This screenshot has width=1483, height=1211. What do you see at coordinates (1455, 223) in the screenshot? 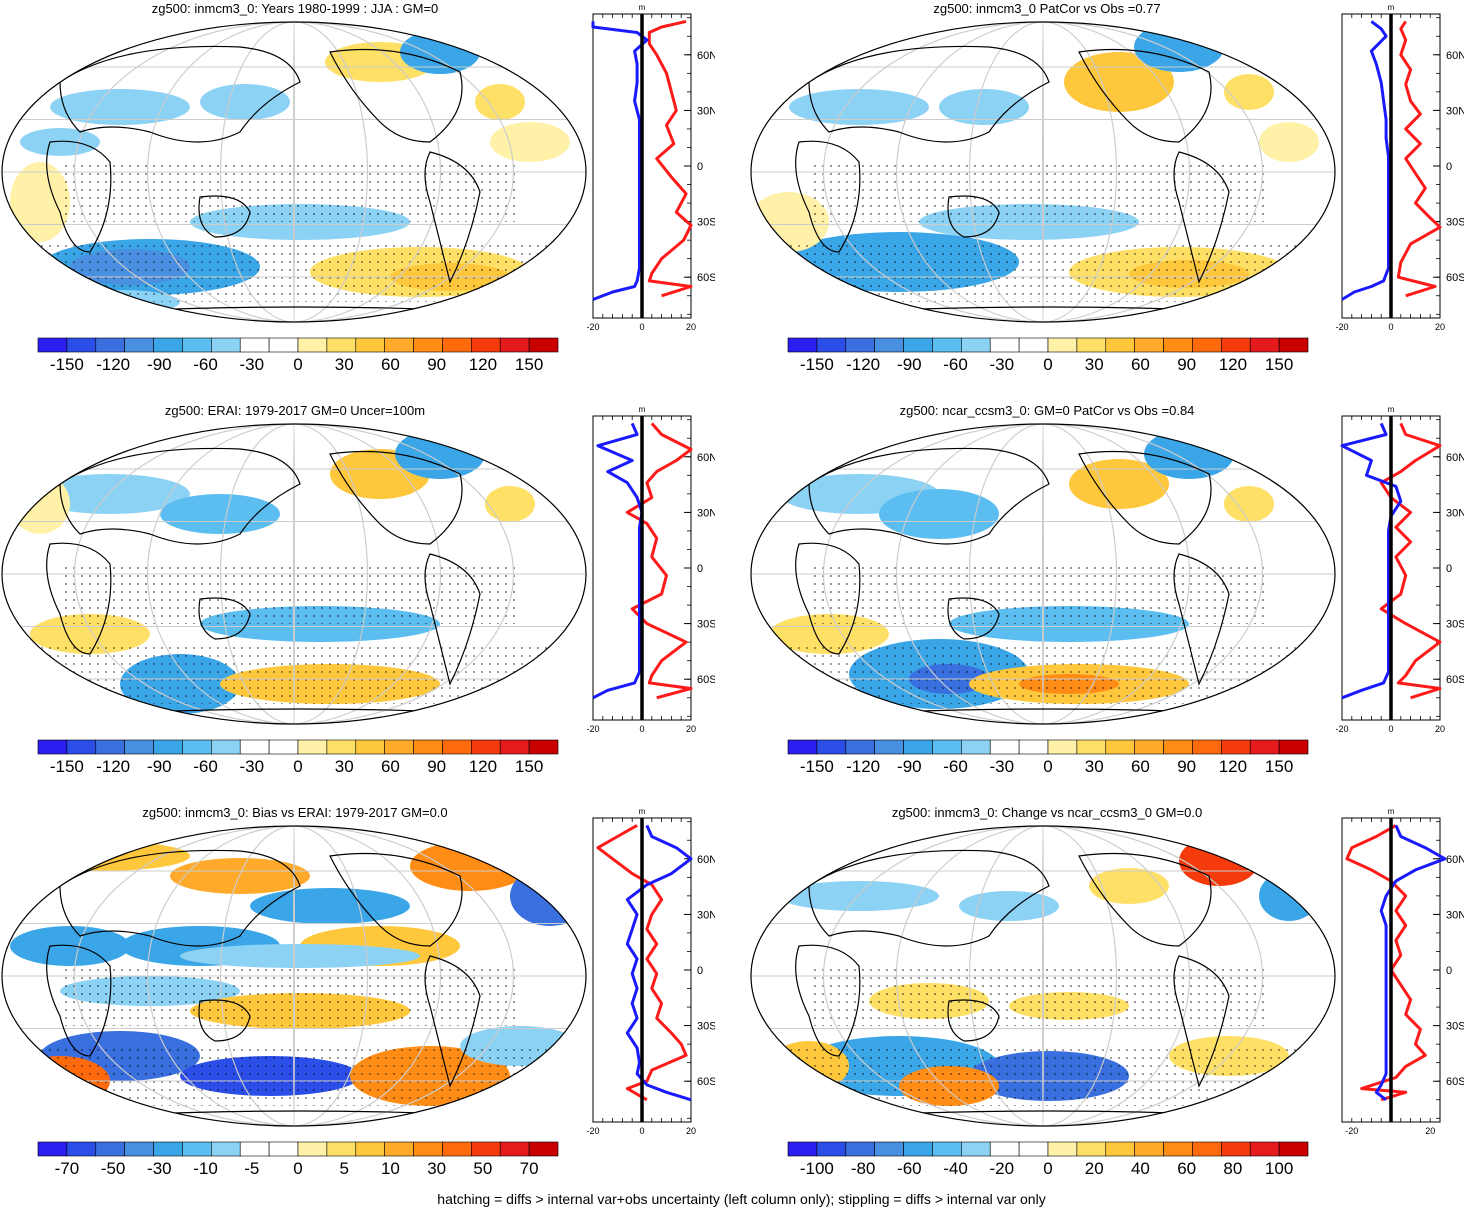
I see `lat-label: 30S` at bounding box center [1455, 223].